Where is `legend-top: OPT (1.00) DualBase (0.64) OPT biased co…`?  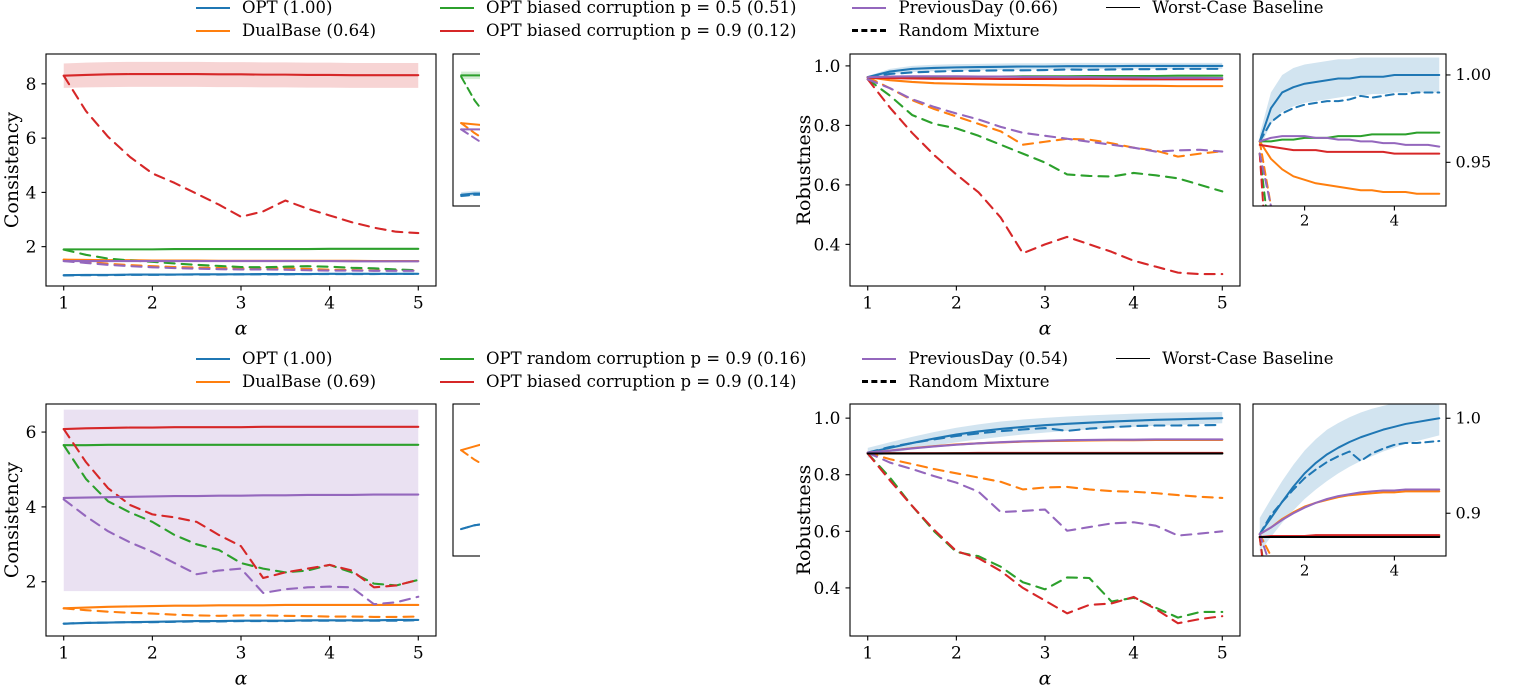
legend-top: OPT (1.00) DualBase (0.64) OPT biased co… is located at coordinates (761, 21).